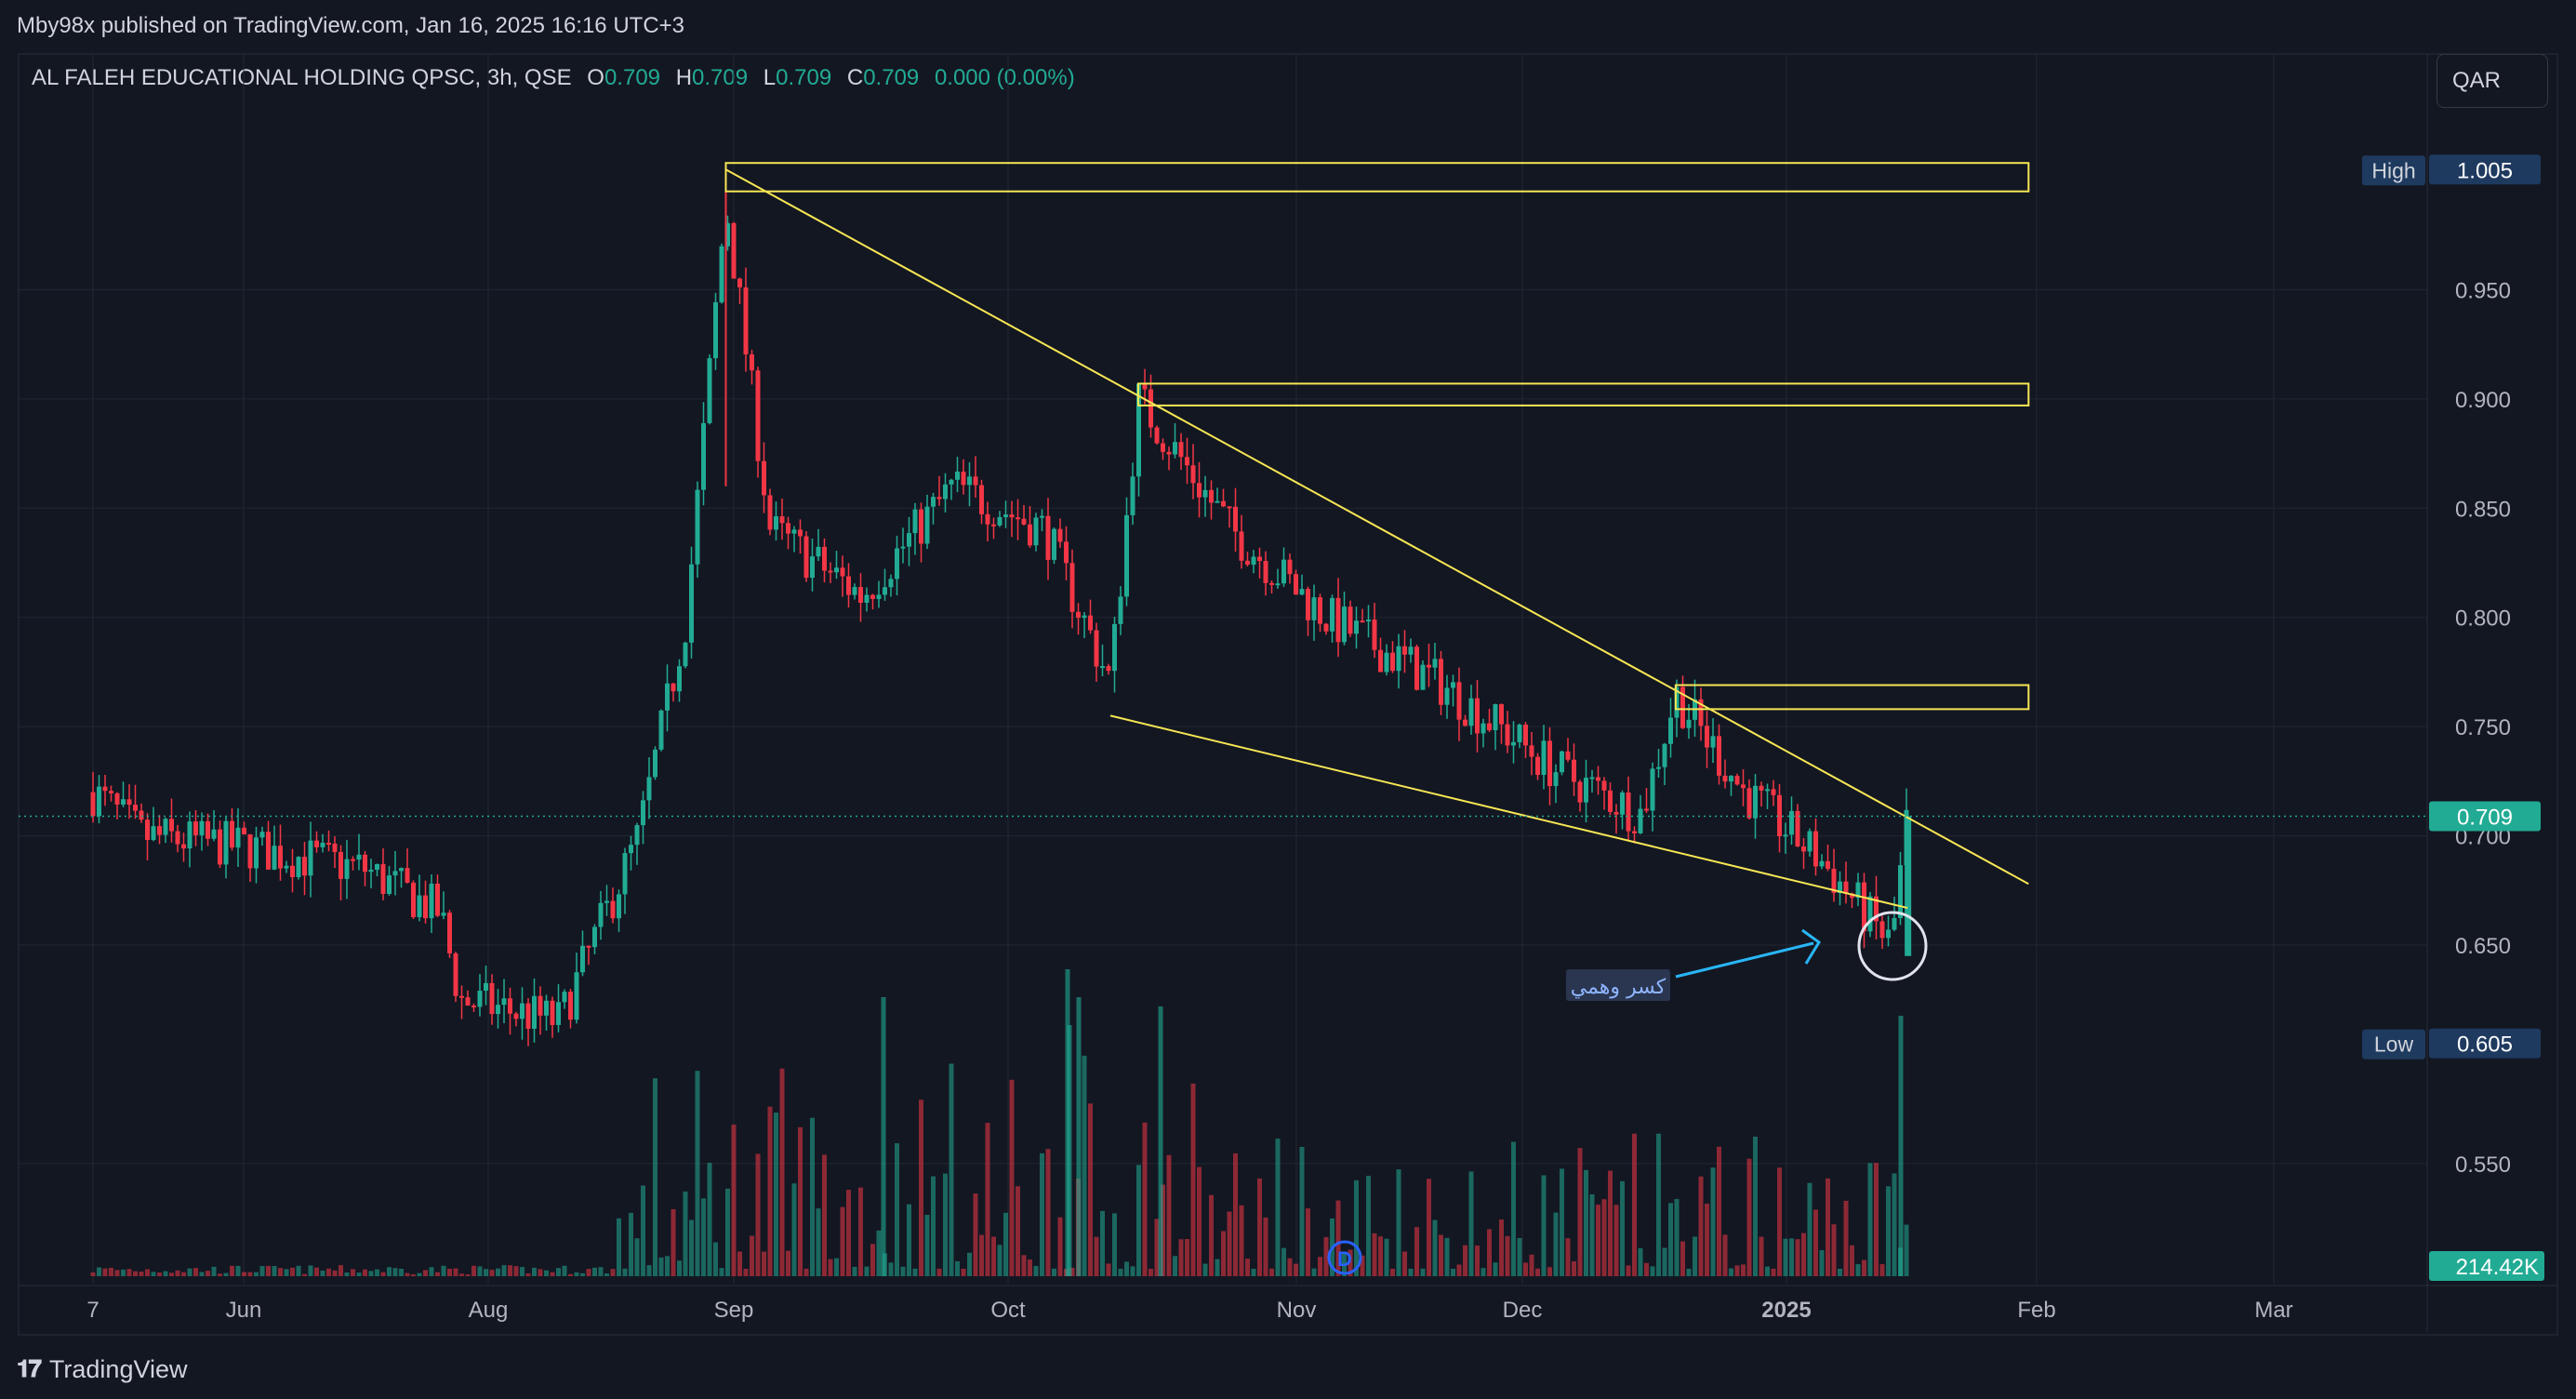  Describe the element at coordinates (1583, 394) in the screenshot. I see `resistance-zone-box` at that location.